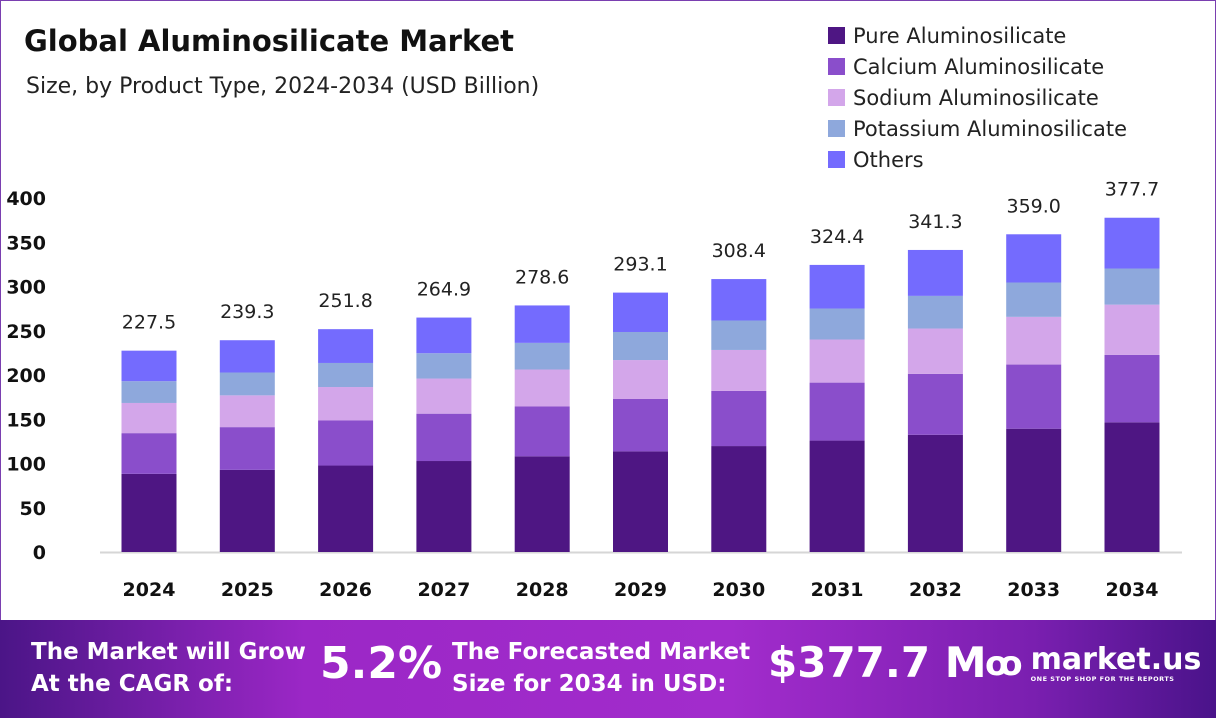  I want to click on cagr-label-line1: The Market will Grow, so click(168, 652).